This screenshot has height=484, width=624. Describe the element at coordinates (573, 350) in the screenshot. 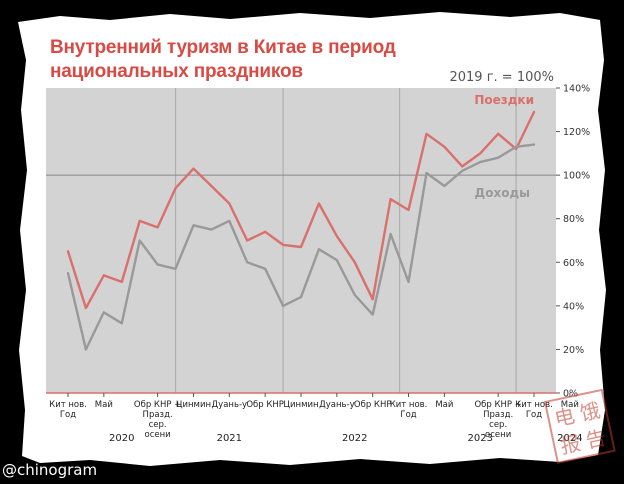

I see `y-tick-label-20: 20%` at that location.